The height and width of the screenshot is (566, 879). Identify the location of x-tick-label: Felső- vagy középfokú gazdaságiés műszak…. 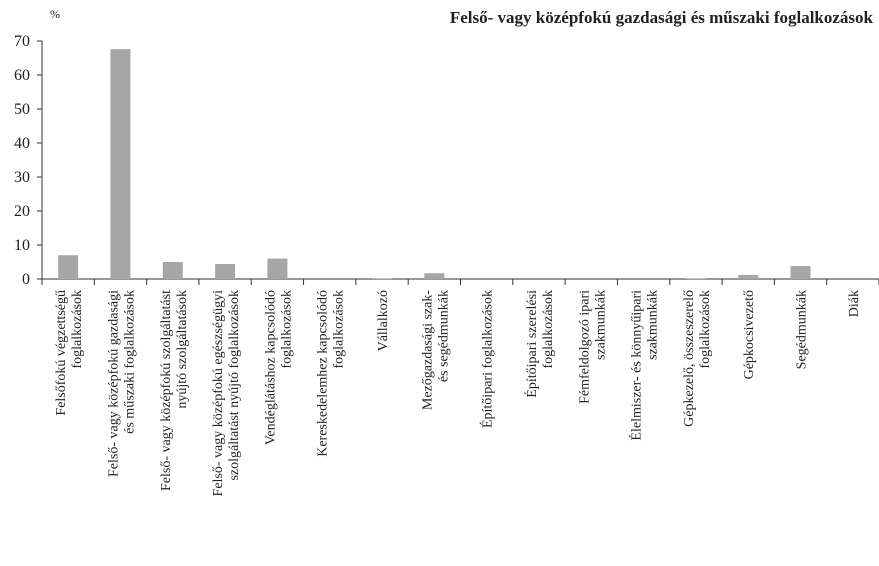
(121, 383).